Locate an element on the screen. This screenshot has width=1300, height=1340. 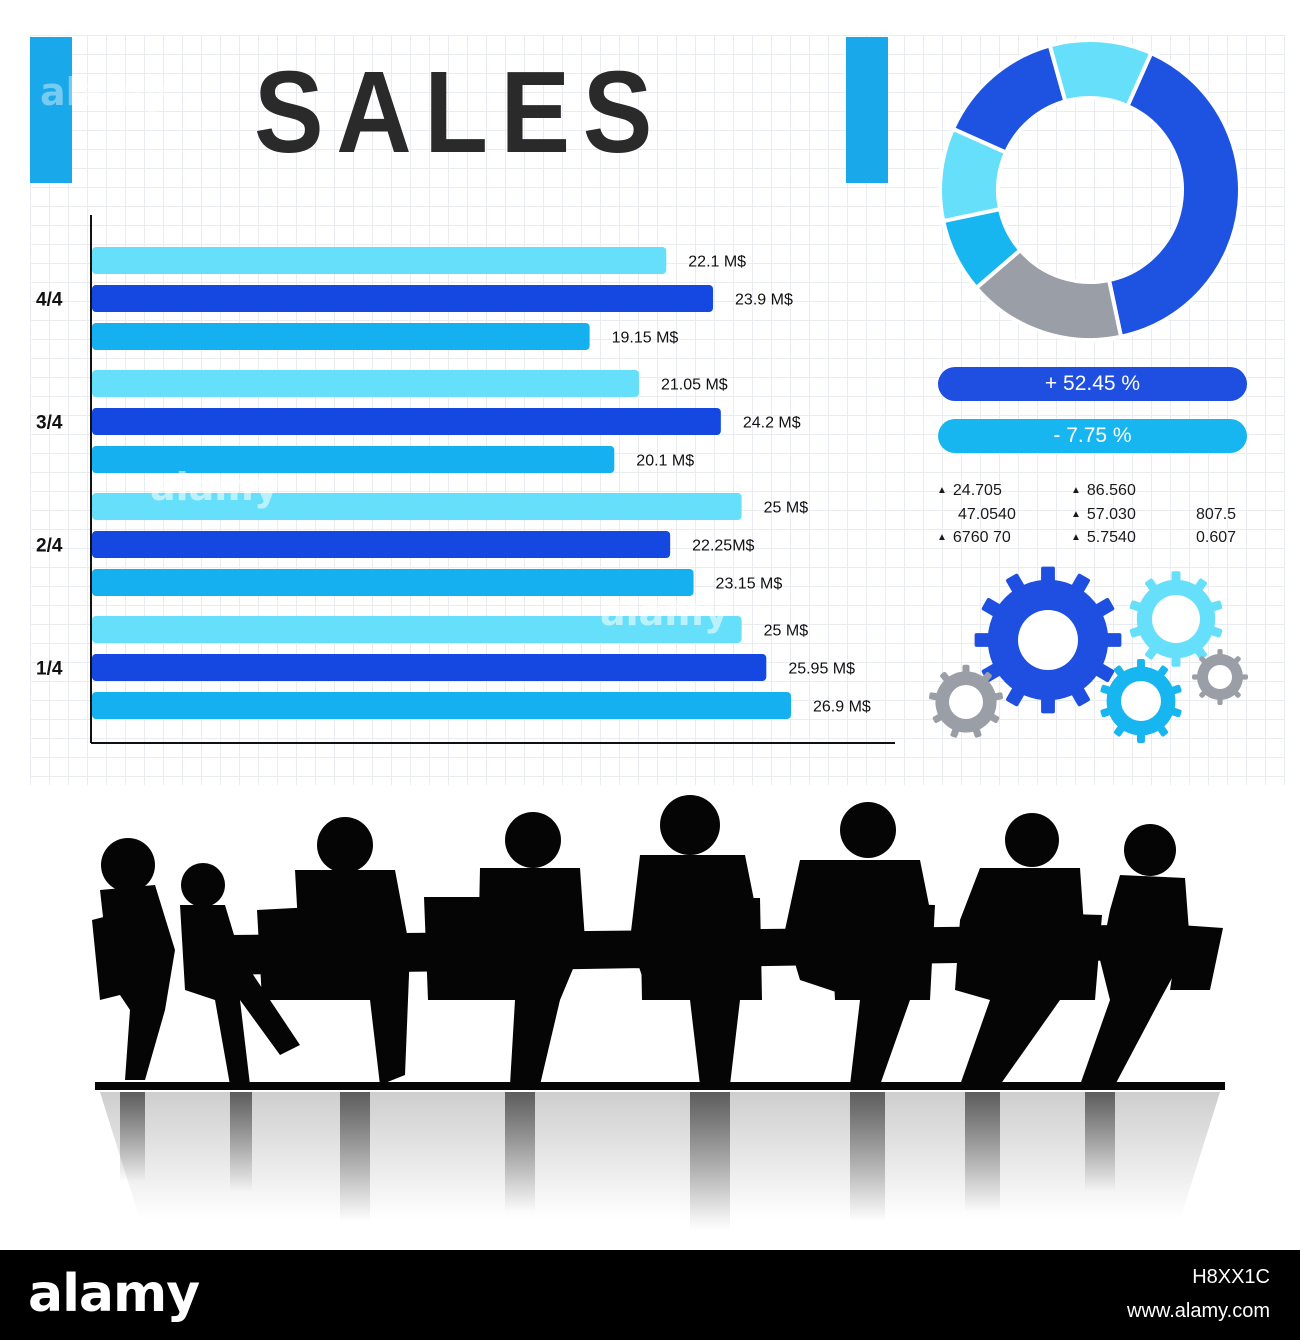
image-id: H8XX1C is located at coordinates (1231, 1277).